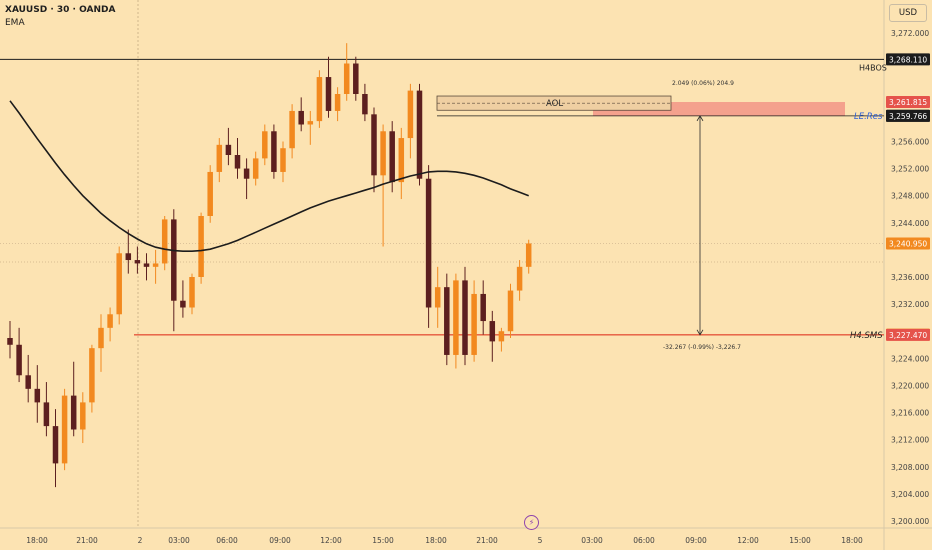  What do you see at coordinates (60, 10) in the screenshot?
I see `symbol-title: XAUUSD · 30 · OANDA` at bounding box center [60, 10].